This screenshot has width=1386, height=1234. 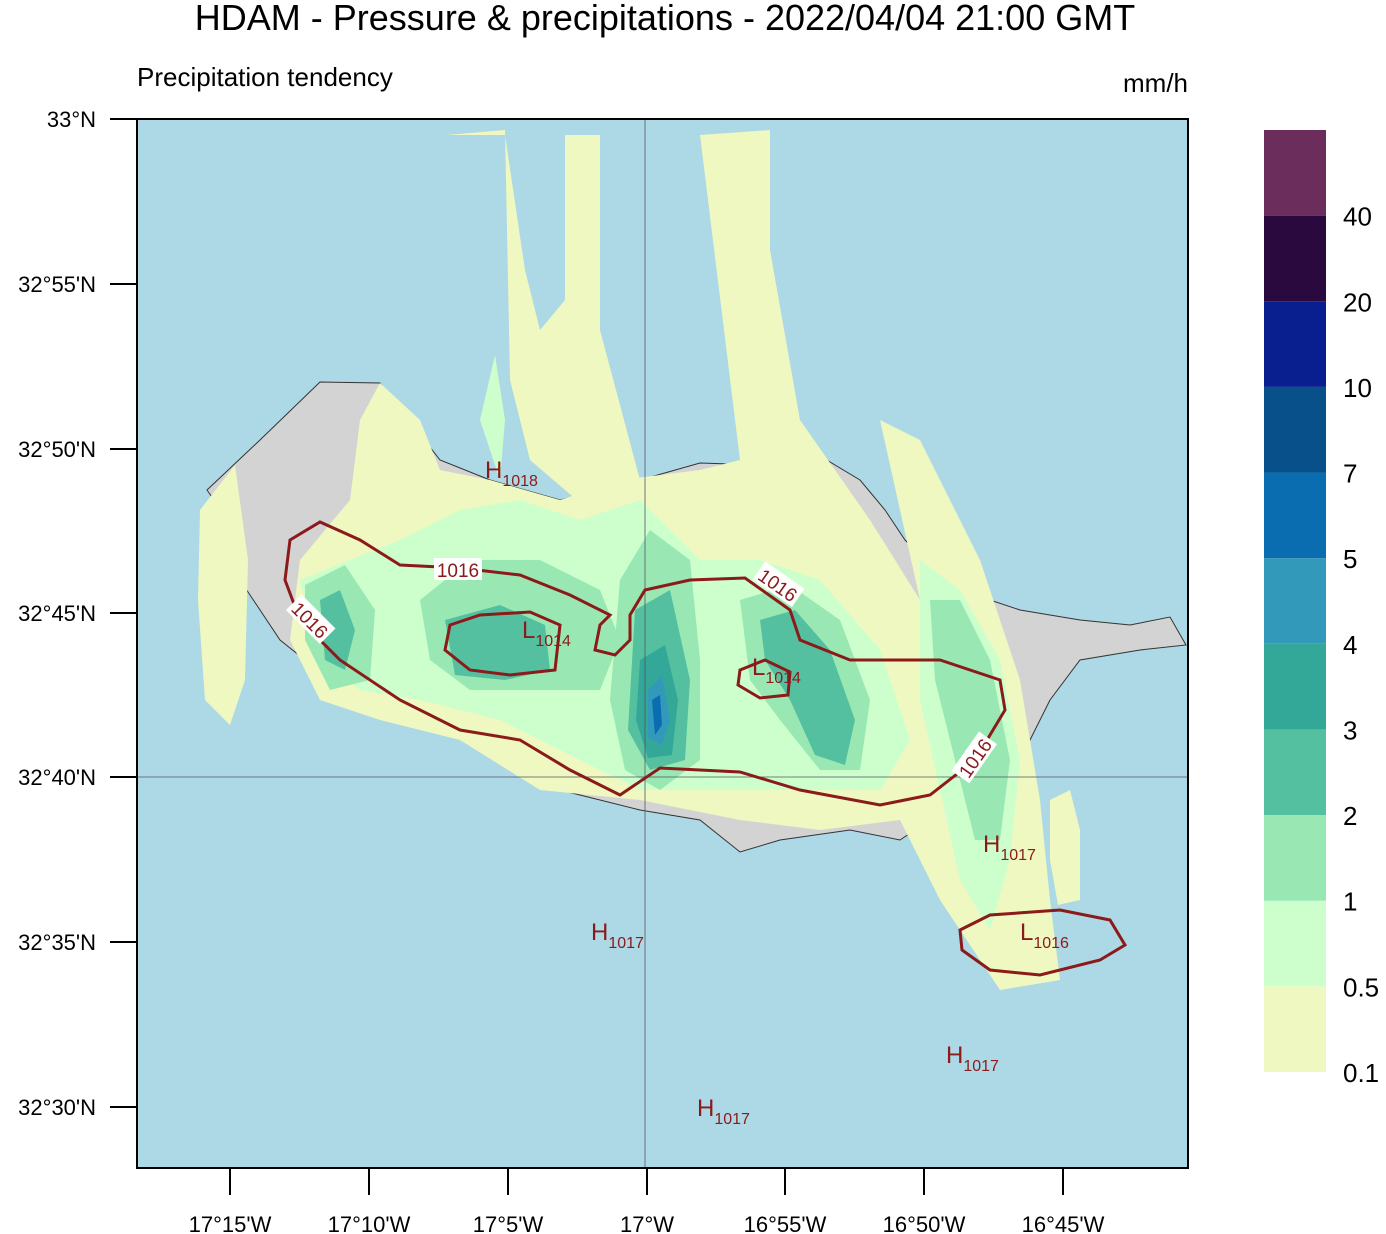 What do you see at coordinates (57, 942) in the screenshot?
I see `lat-label: 32°35'N` at bounding box center [57, 942].